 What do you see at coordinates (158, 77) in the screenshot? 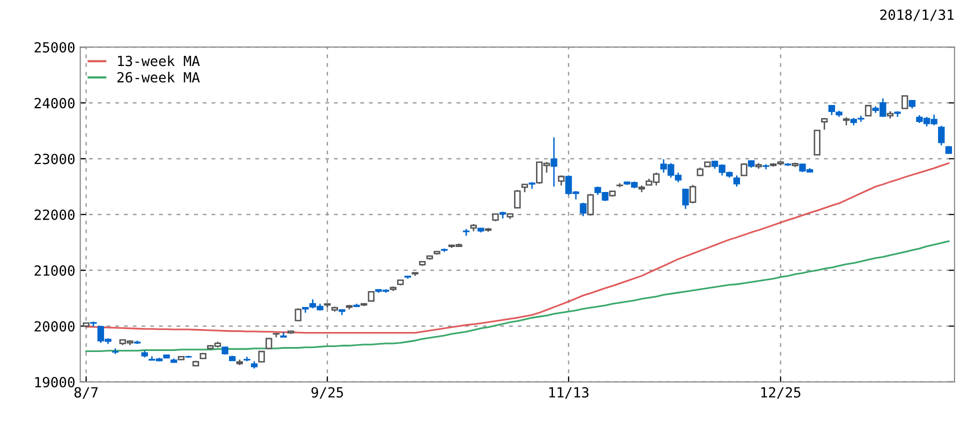
I see `legend-label: 26-week MA` at bounding box center [158, 77].